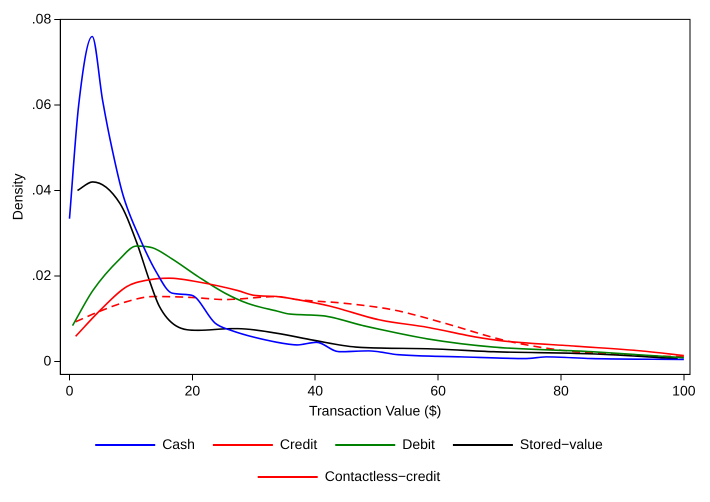  What do you see at coordinates (684, 390) in the screenshot?
I see `x-tick-label: 100` at bounding box center [684, 390].